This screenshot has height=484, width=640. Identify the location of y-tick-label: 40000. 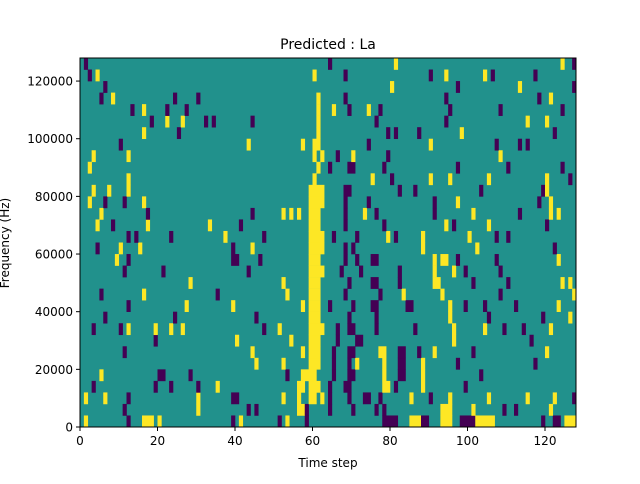
(54, 312).